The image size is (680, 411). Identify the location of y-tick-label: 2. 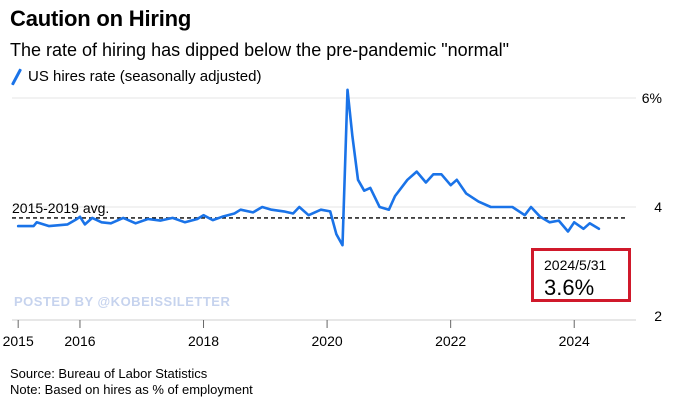
(658, 316).